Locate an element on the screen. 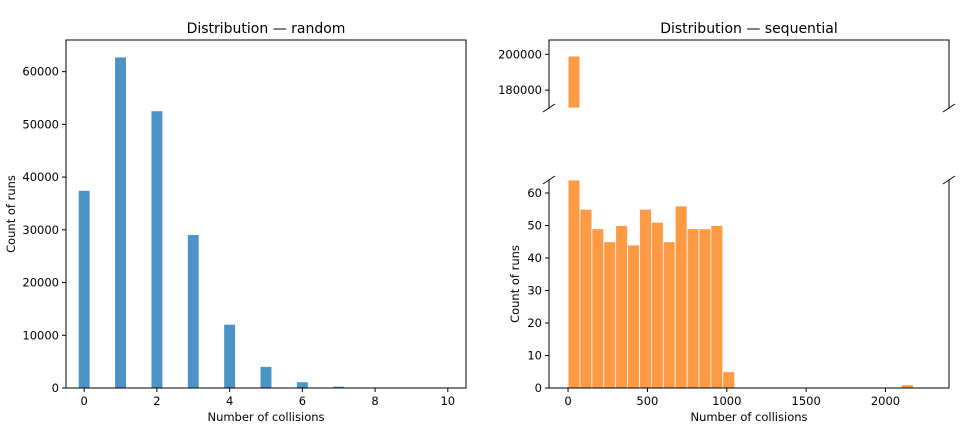  random-y-tick-label: 30000 is located at coordinates (40, 230).